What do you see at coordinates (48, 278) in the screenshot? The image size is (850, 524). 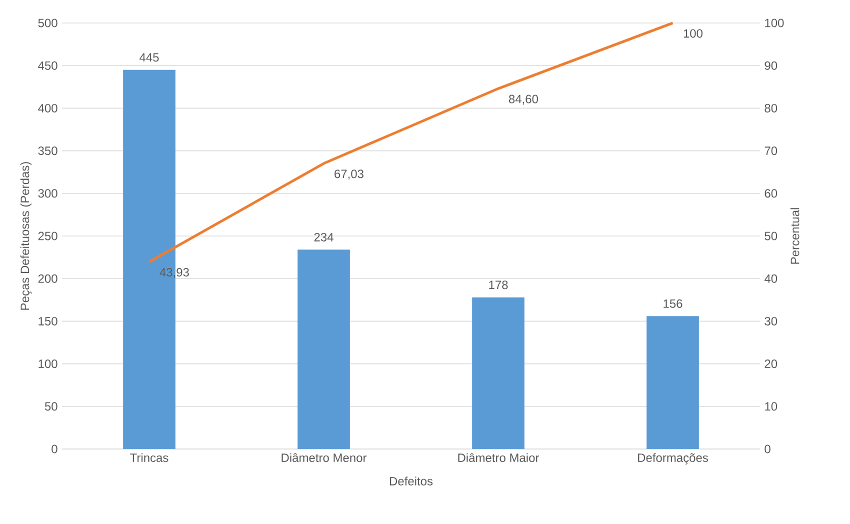 I see `y-tick-label: 200` at bounding box center [48, 278].